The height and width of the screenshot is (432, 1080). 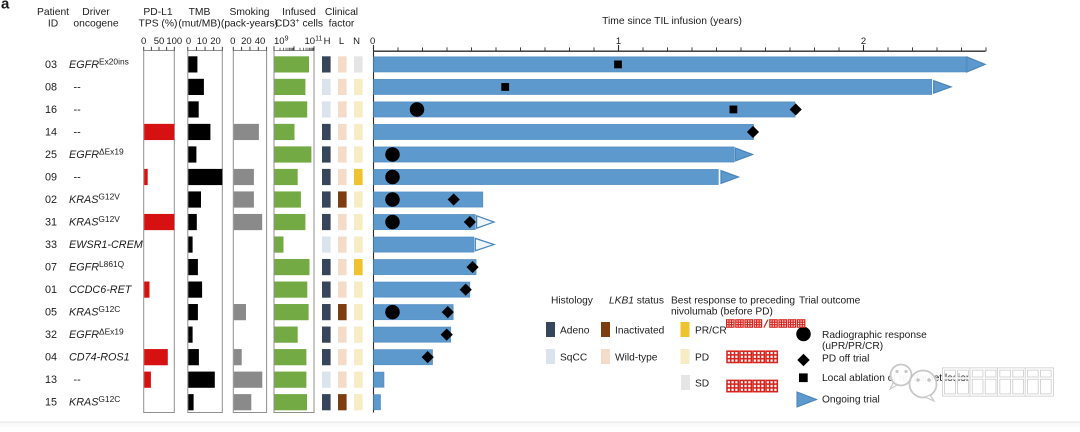 I want to click on svg-text: Trial outcome, so click(x=830, y=301).